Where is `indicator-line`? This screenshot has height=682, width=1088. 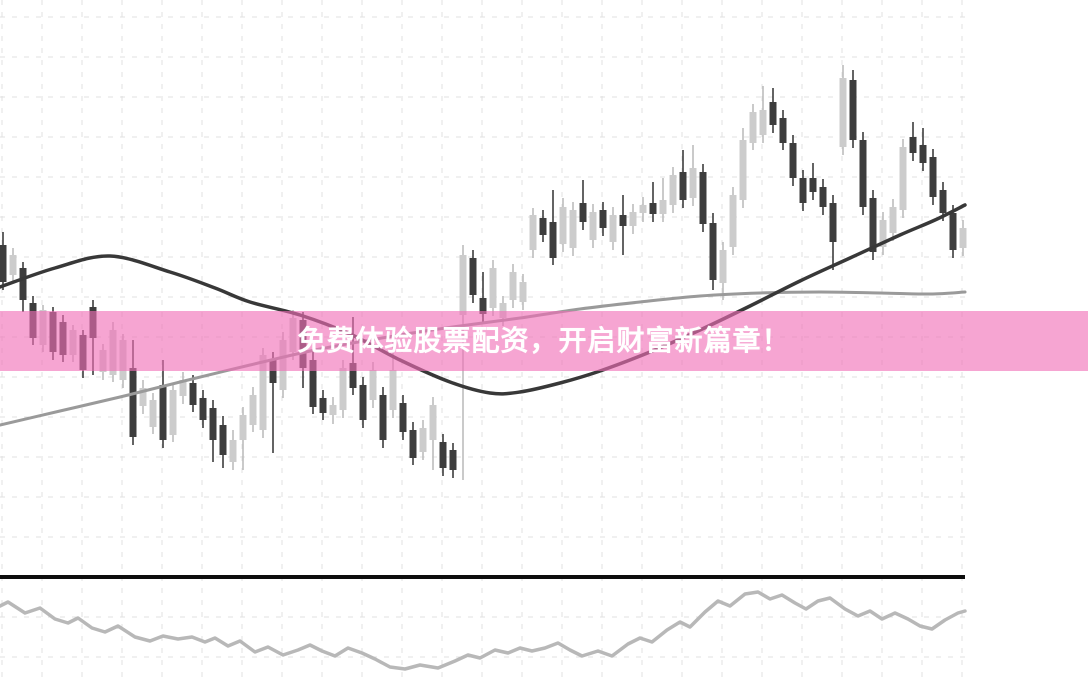 indicator-line is located at coordinates (483, 630).